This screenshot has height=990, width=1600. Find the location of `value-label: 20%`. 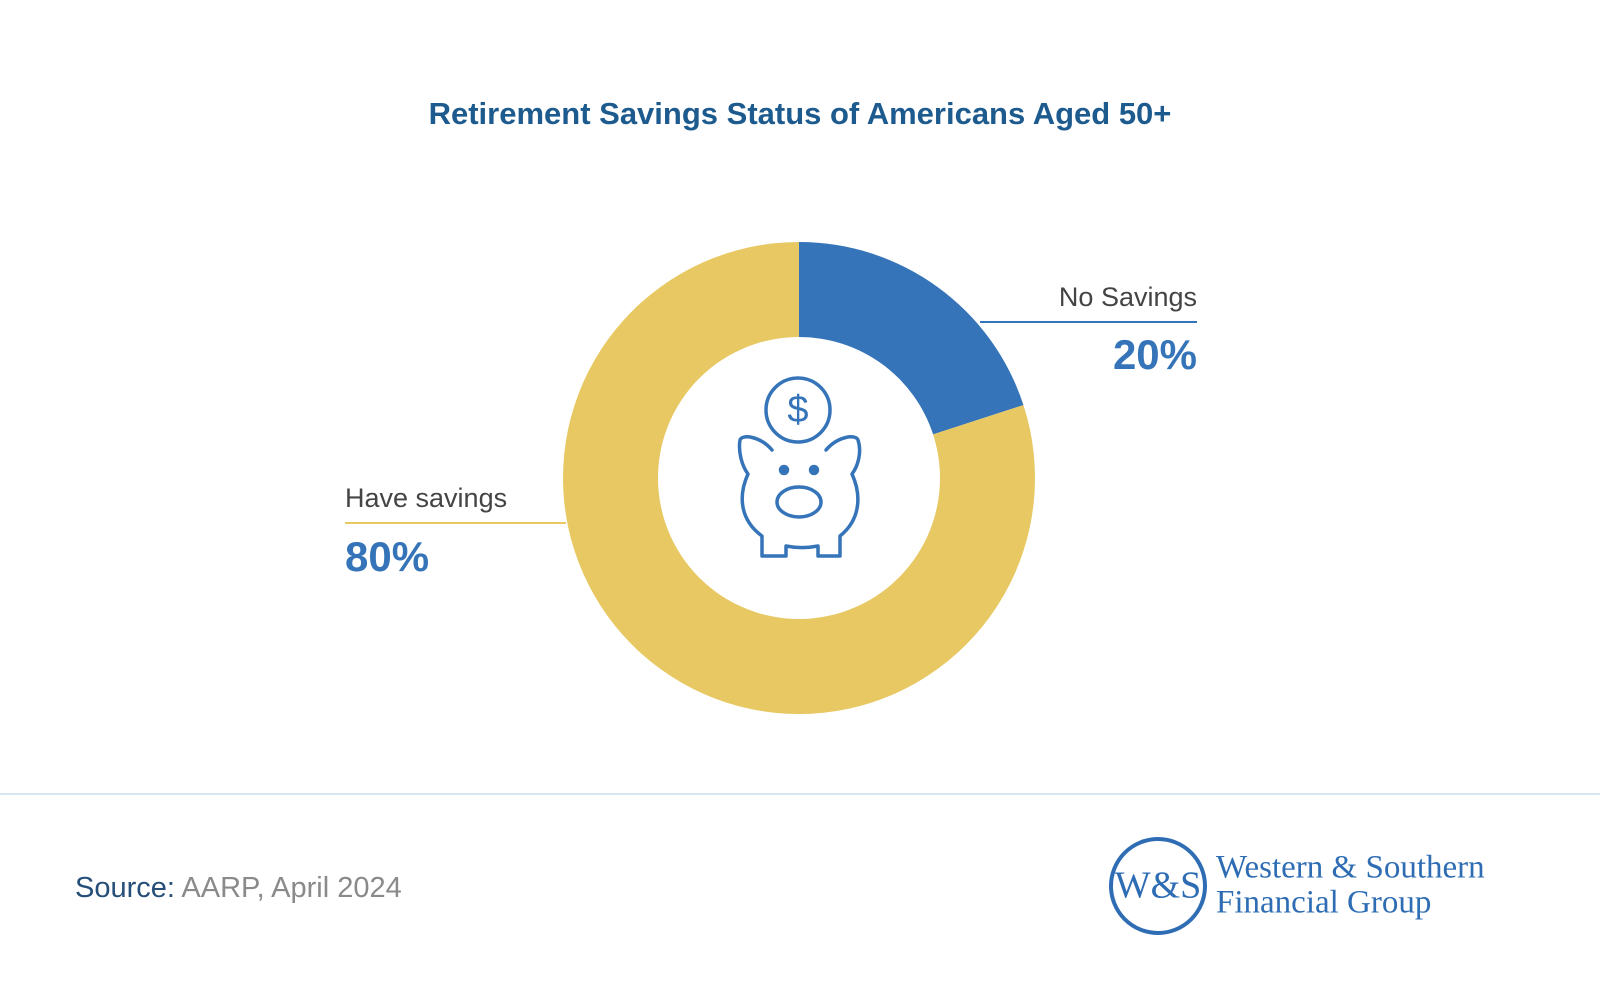

value-label: 20% is located at coordinates (1155, 354).